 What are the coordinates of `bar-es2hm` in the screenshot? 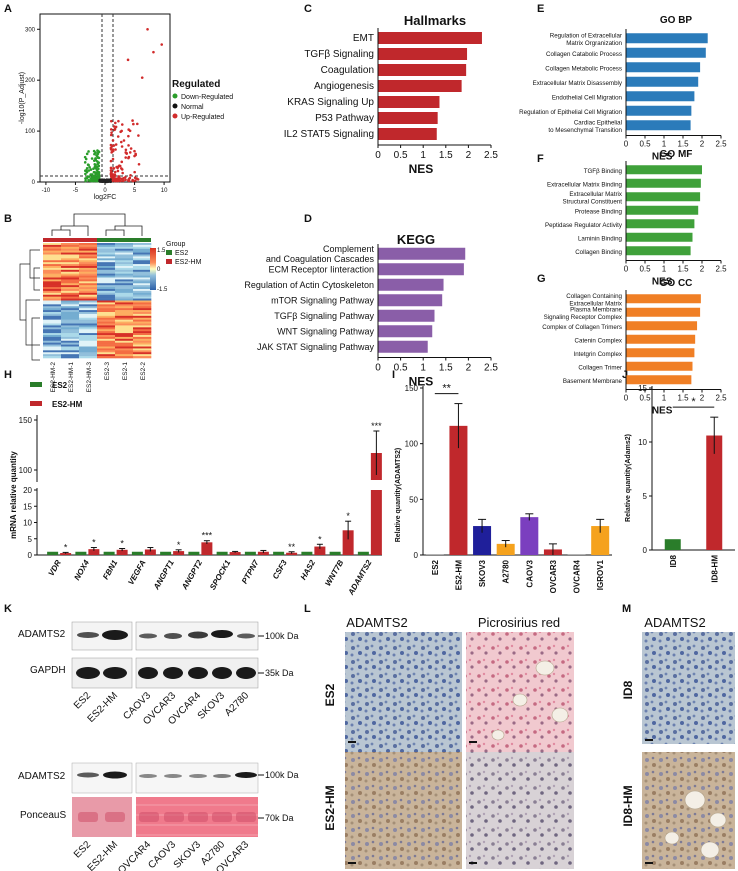 It's located at (207, 548).